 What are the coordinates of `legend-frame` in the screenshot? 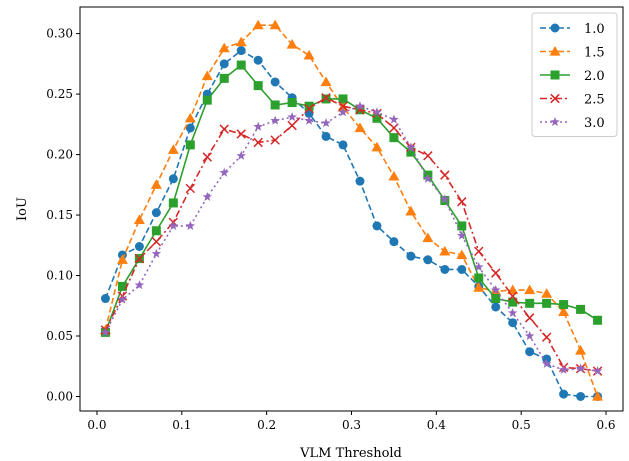 It's located at (574, 74).